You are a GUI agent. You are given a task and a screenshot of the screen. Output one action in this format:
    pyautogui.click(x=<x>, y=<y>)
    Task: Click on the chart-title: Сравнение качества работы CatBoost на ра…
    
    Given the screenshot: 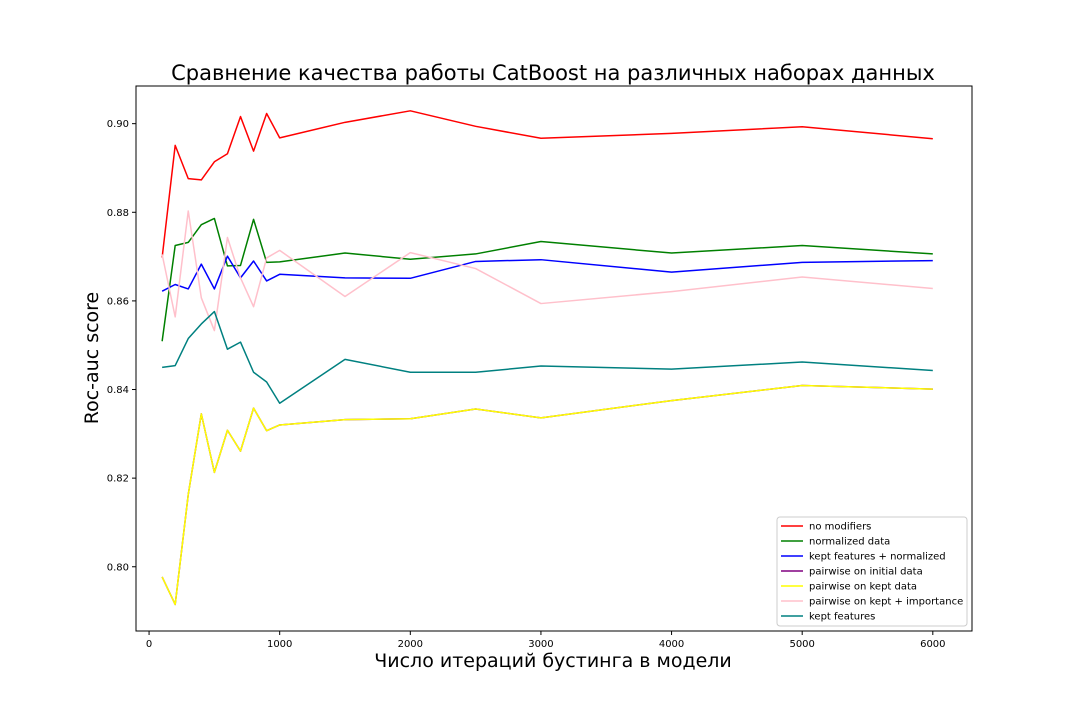 What is the action you would take?
    pyautogui.click(x=553, y=73)
    